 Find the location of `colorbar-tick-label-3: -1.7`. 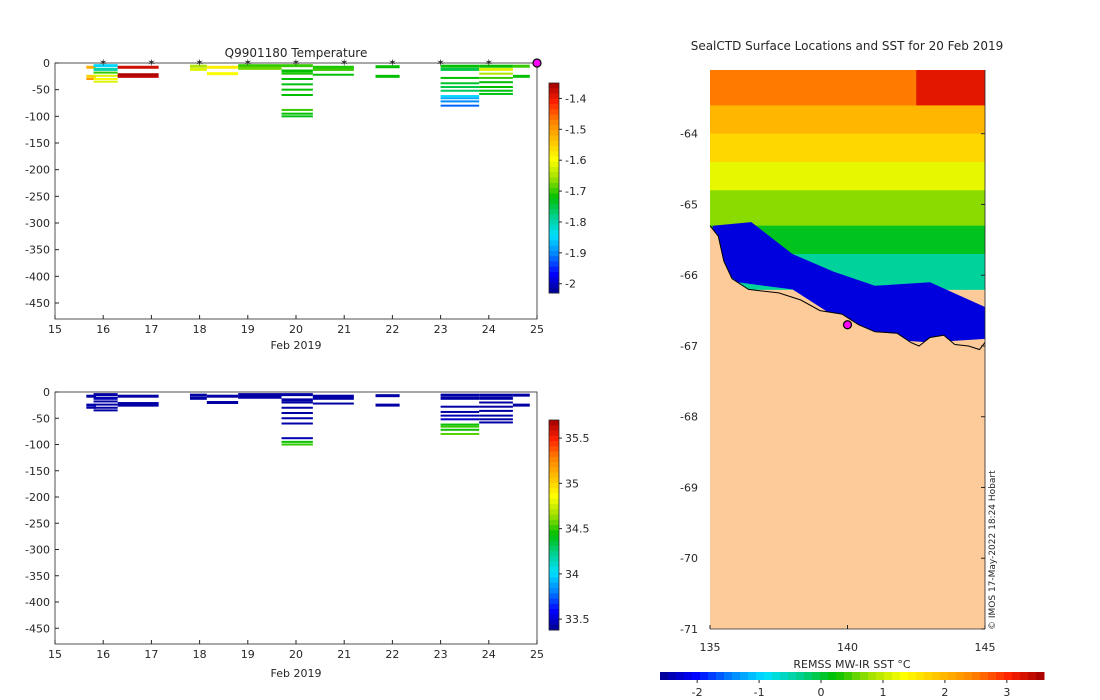

colorbar-tick-label-3: -1.7 is located at coordinates (575, 191).